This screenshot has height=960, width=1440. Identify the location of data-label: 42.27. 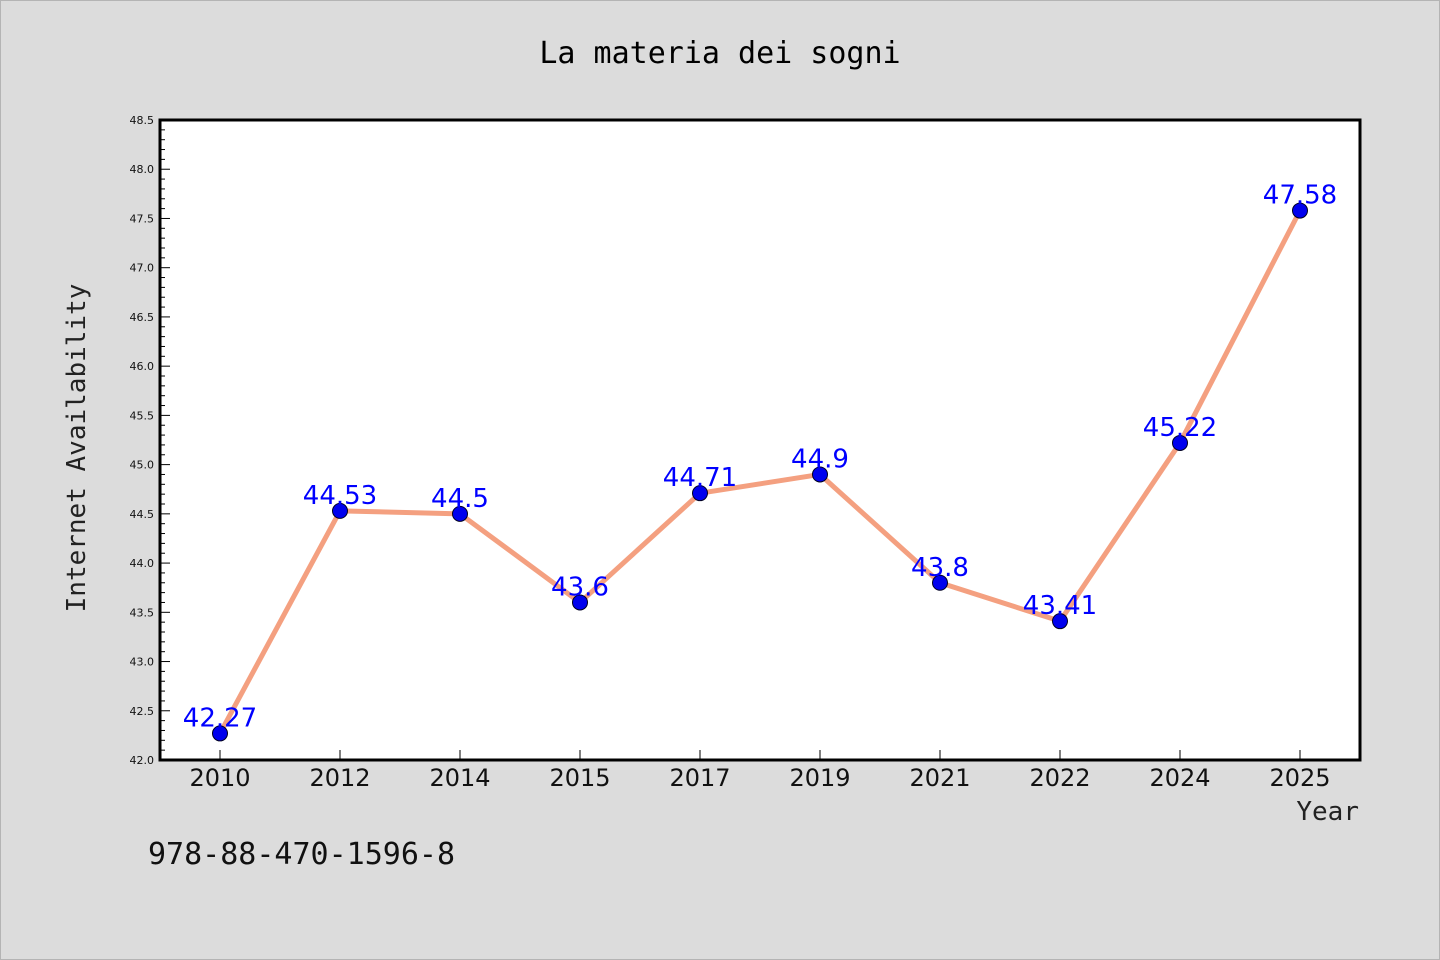
(220, 718).